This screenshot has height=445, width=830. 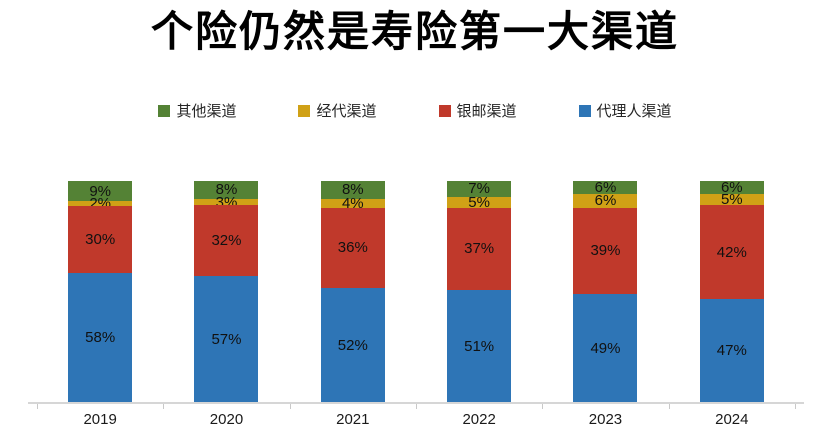 I want to click on bar-segment-agent: 58%, so click(x=100, y=337).